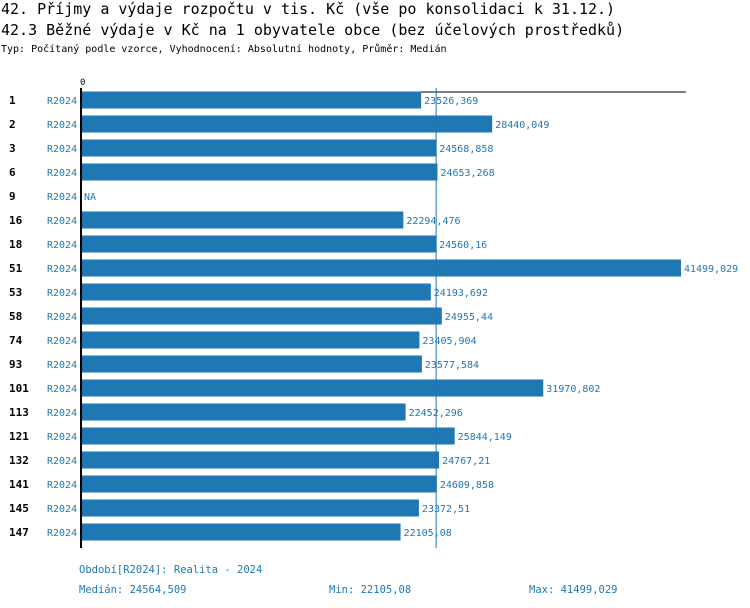 The width and height of the screenshot is (750, 608). Describe the element at coordinates (461, 293) in the screenshot. I see `value-label: 24193,692` at that location.